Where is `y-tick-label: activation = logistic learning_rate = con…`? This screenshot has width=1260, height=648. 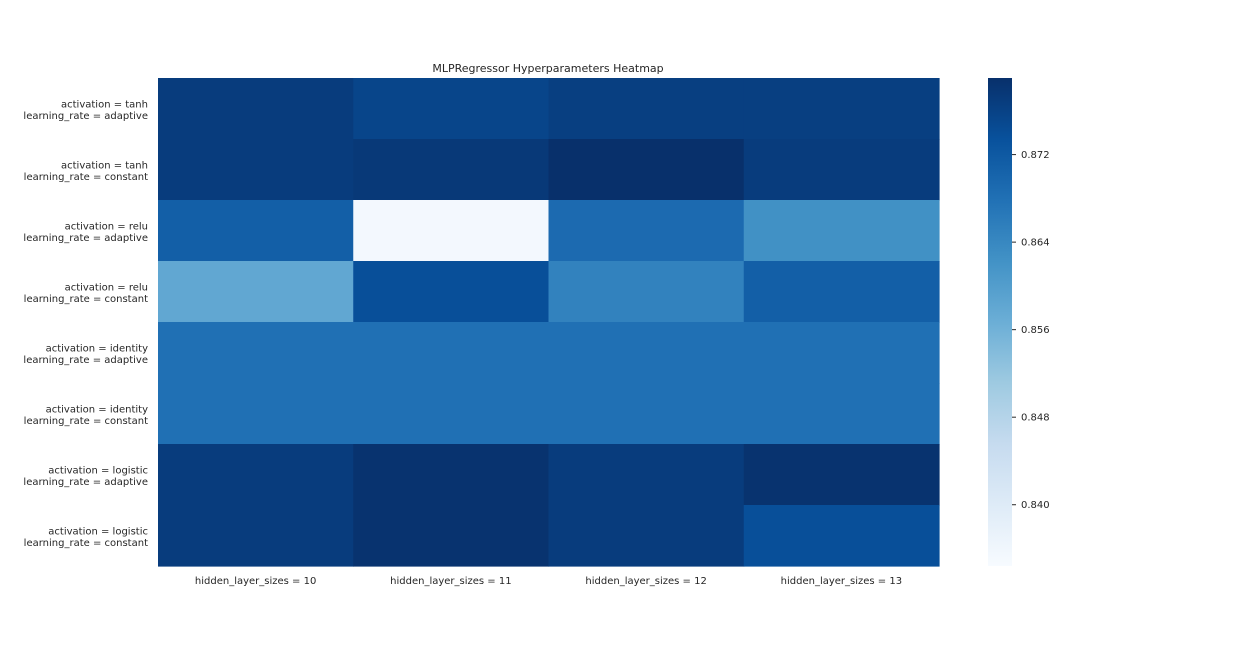
y-tick-label: activation = logistic learning_rate = con… is located at coordinates (86, 538).